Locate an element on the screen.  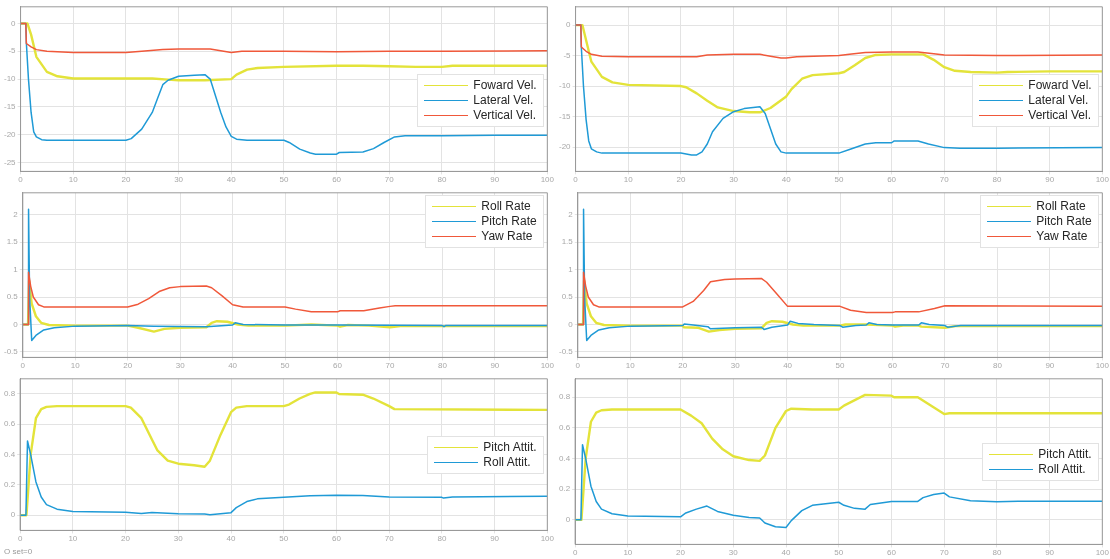
legend-label: Roll Attit. is located at coordinates (1062, 469).